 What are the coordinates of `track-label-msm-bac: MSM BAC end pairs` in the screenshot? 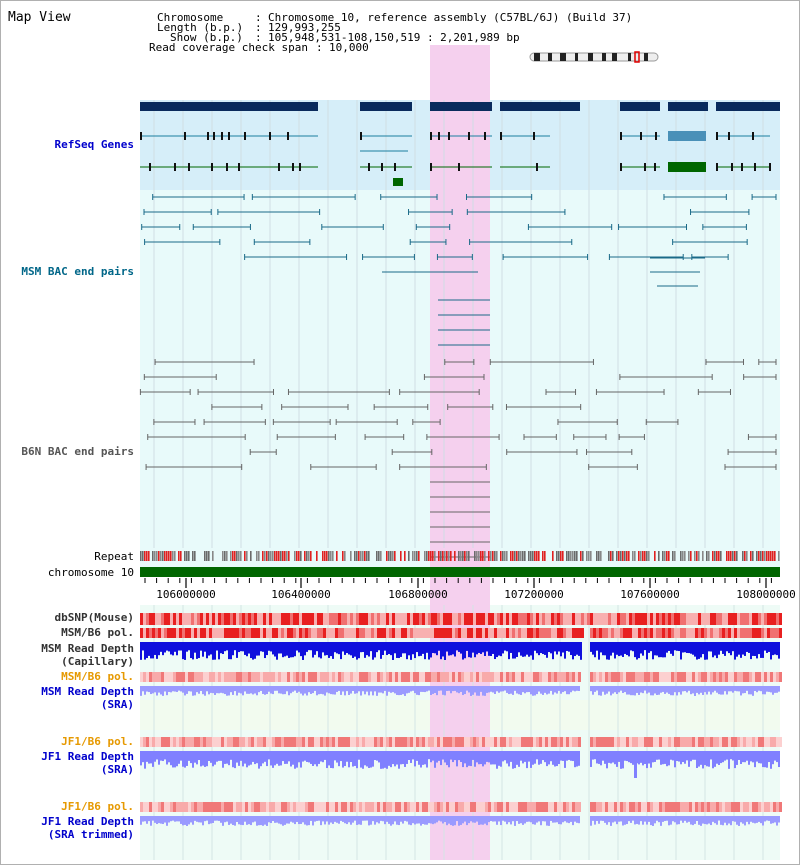 It's located at (77, 271).